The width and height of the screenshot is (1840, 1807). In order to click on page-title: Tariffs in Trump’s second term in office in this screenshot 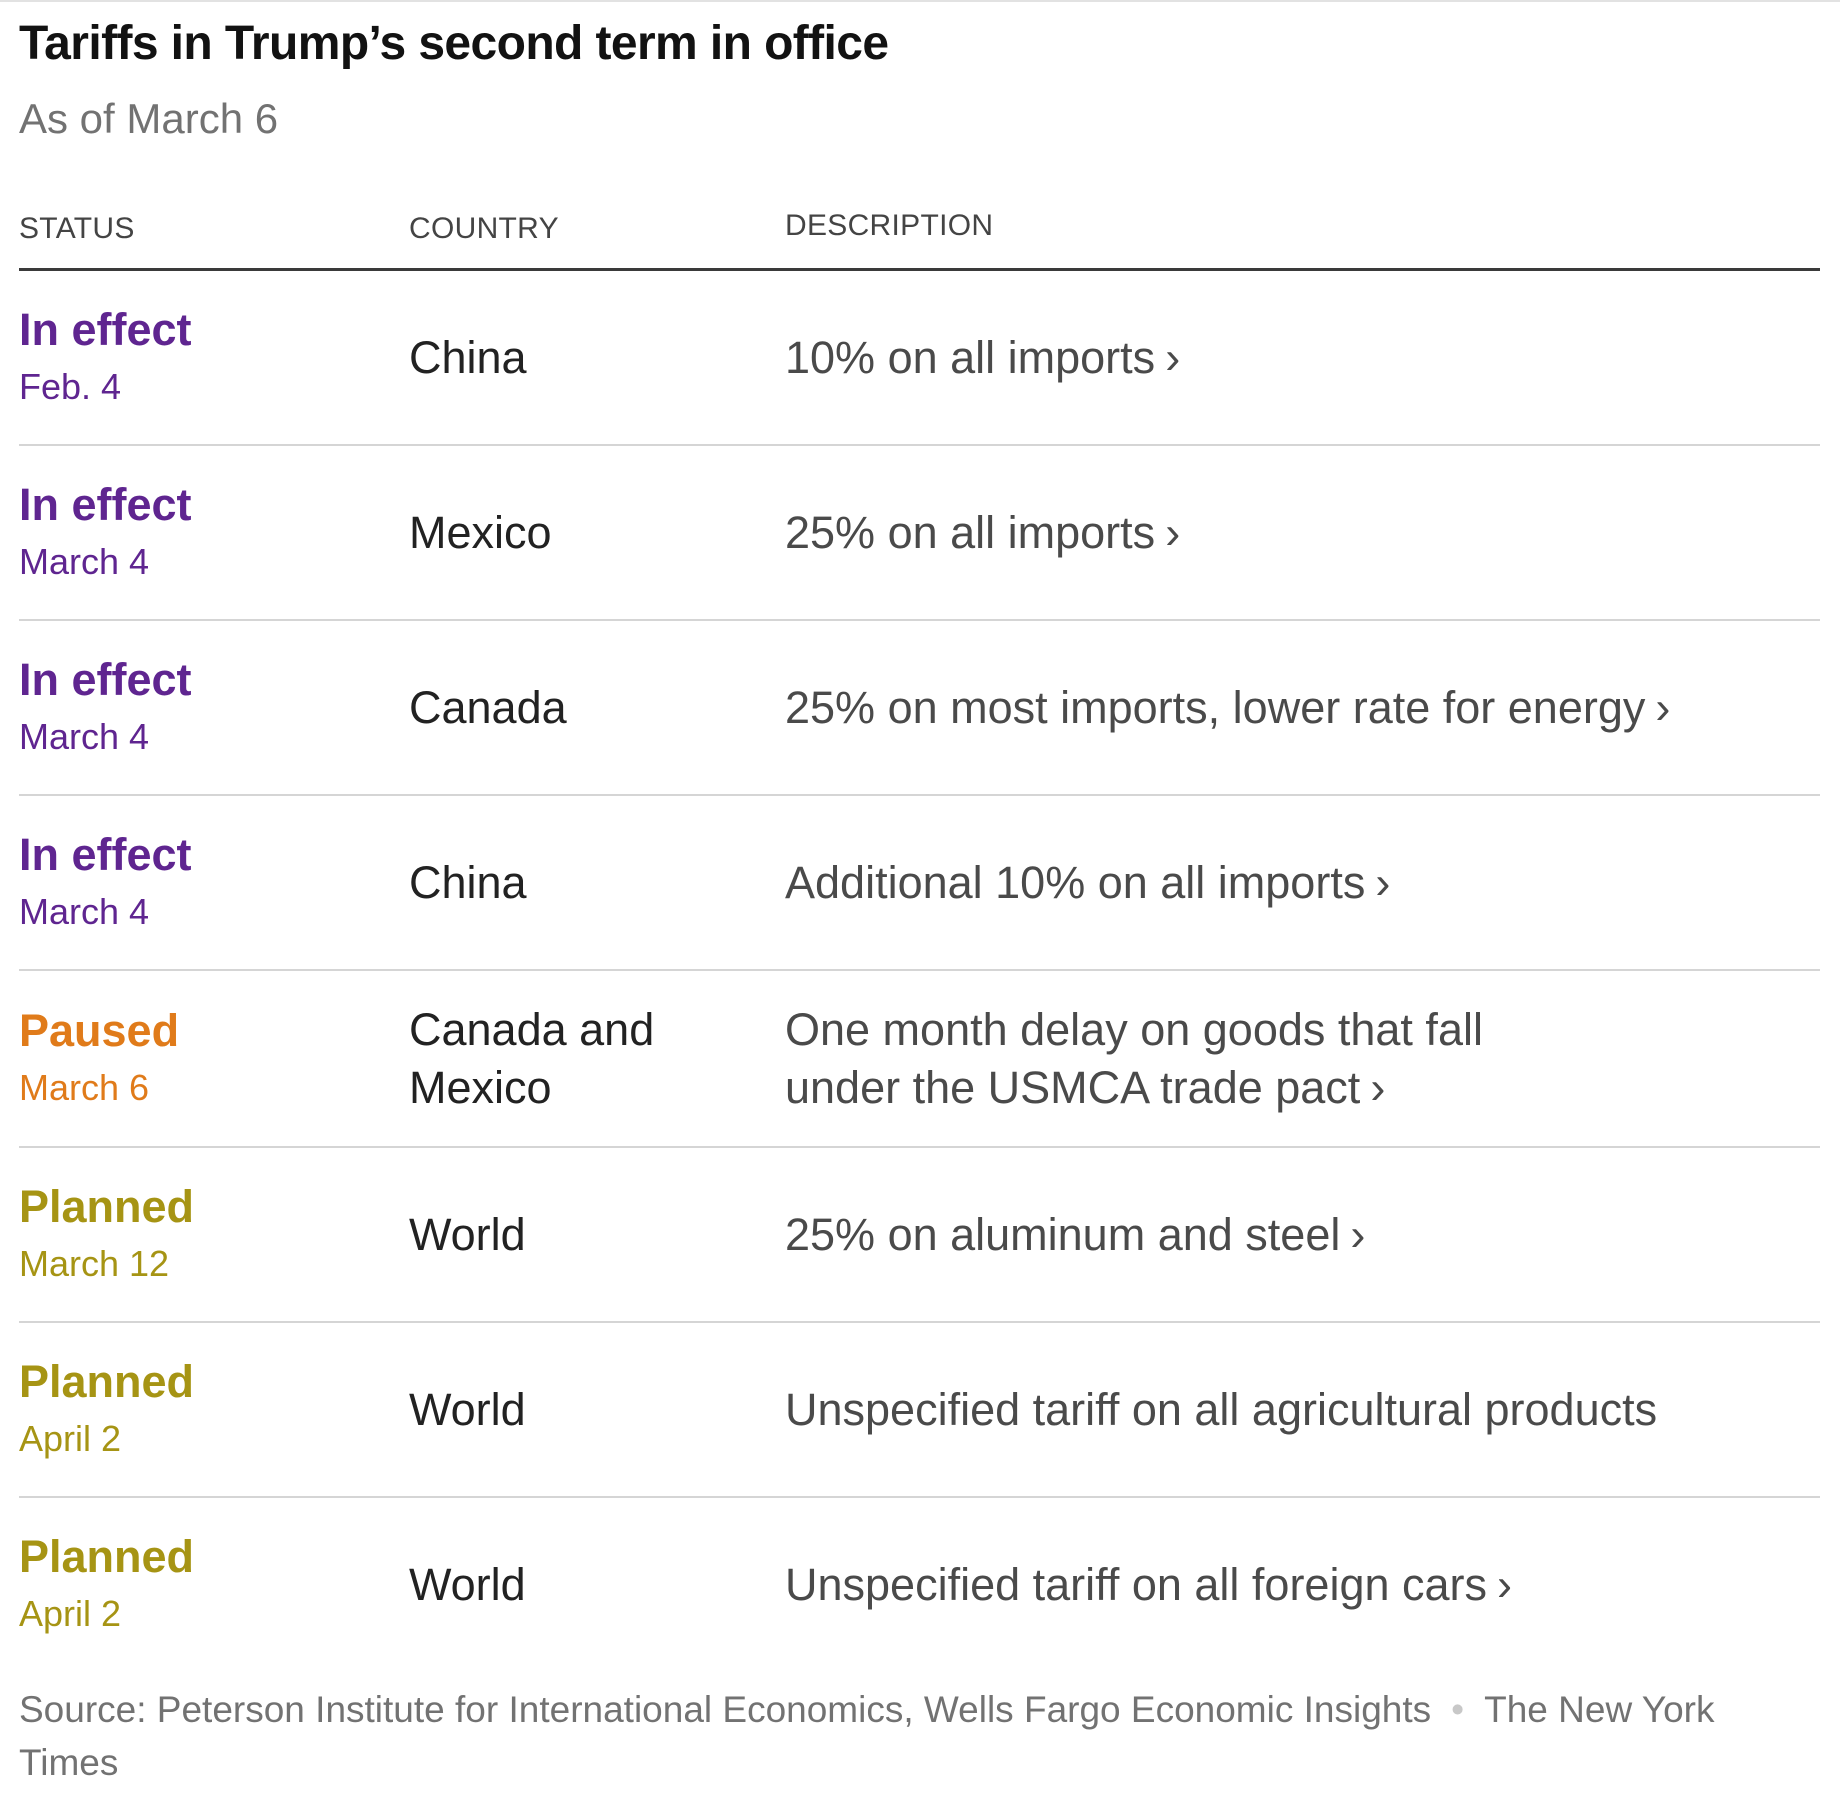, I will do `click(454, 43)`.